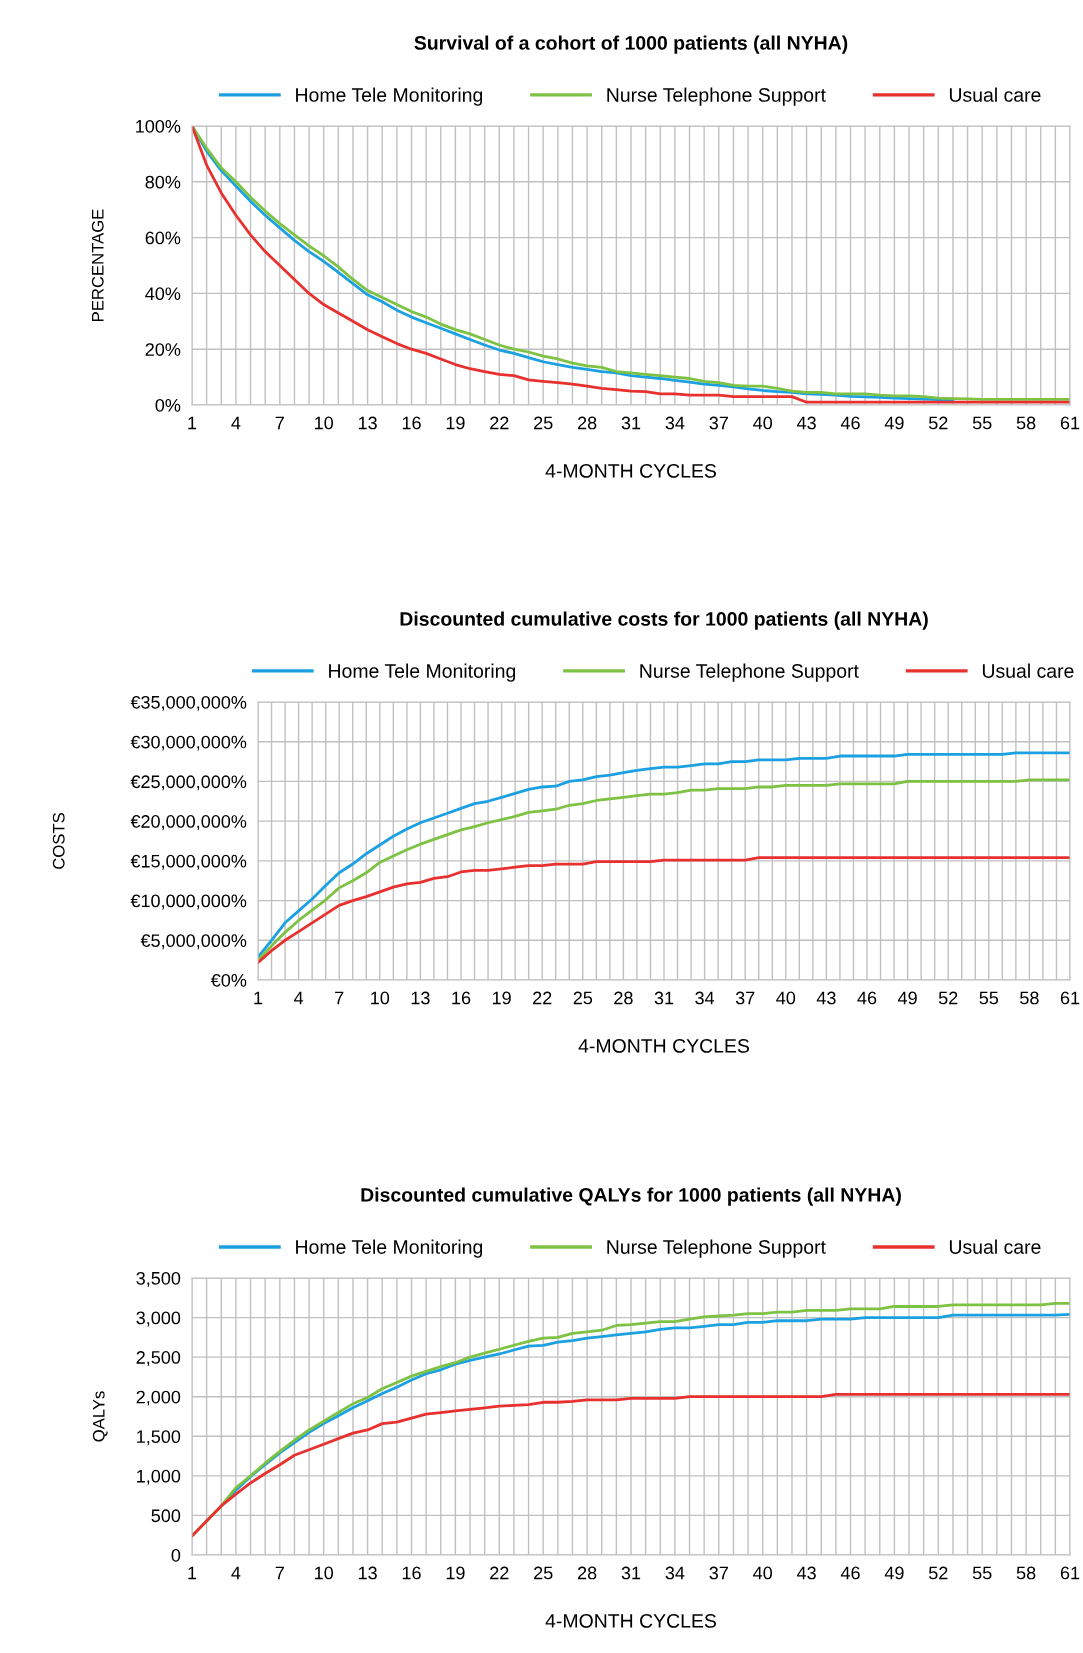 The image size is (1083, 1653). I want to click on chart-title: Discounted cumulative QALYs for 1000 patients (all NYHA), so click(631, 1196).